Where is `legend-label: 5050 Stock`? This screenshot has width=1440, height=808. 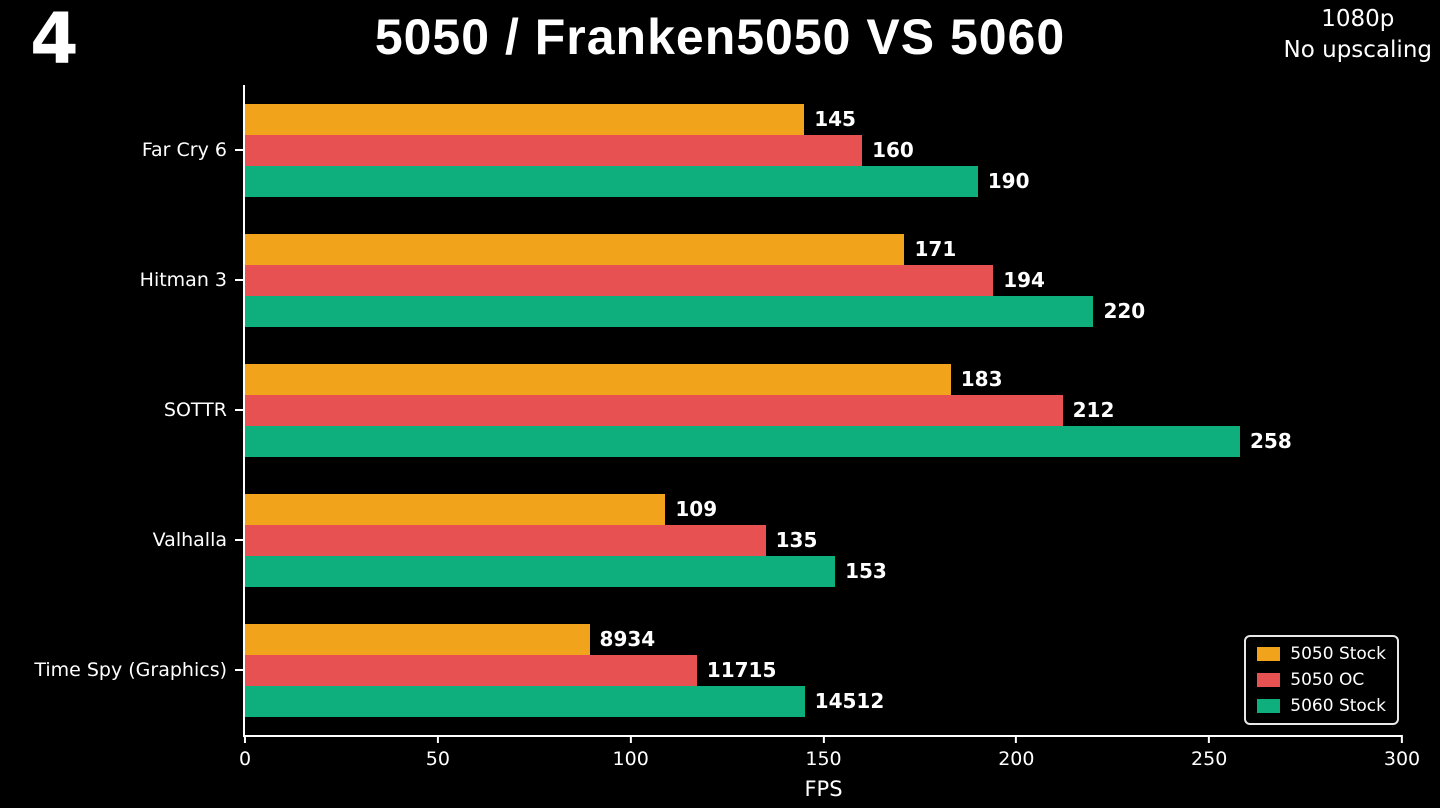
legend-label: 5050 Stock is located at coordinates (1338, 654).